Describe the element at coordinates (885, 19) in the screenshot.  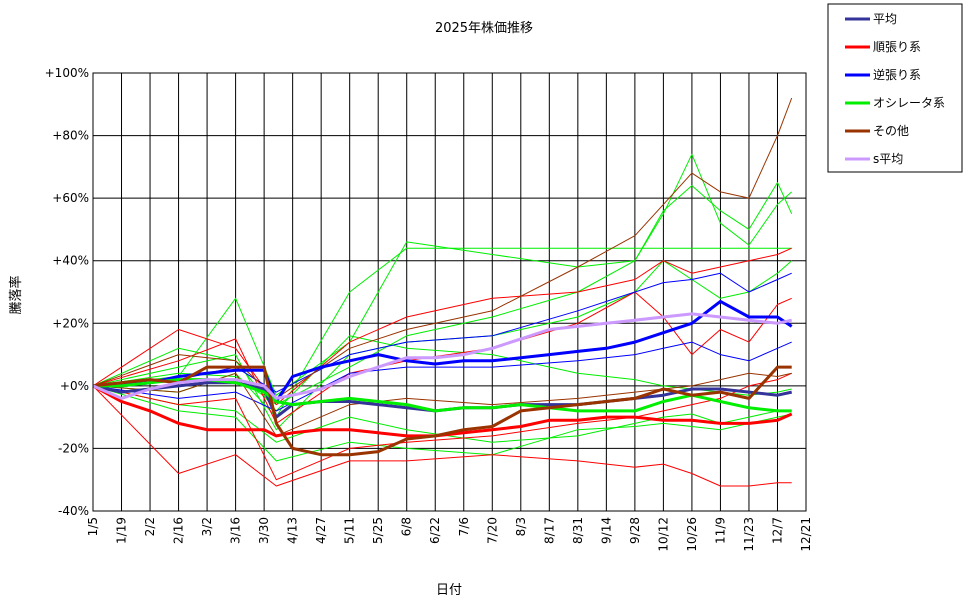
I see `legend-label: 平均` at that location.